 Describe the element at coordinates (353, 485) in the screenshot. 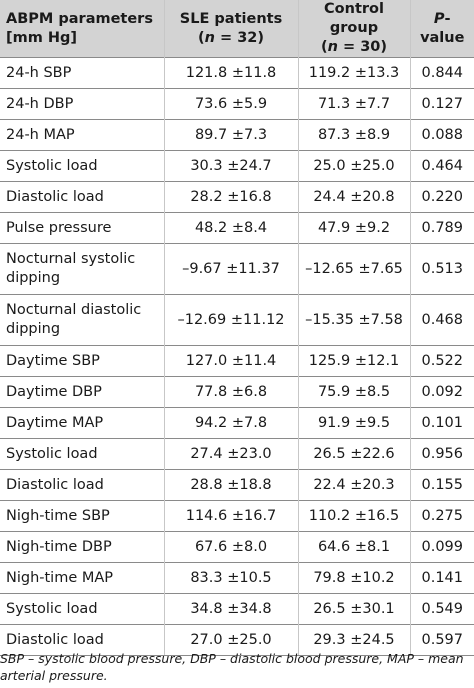

I see `cell-control-value: 22.4 ±20.3` at that location.